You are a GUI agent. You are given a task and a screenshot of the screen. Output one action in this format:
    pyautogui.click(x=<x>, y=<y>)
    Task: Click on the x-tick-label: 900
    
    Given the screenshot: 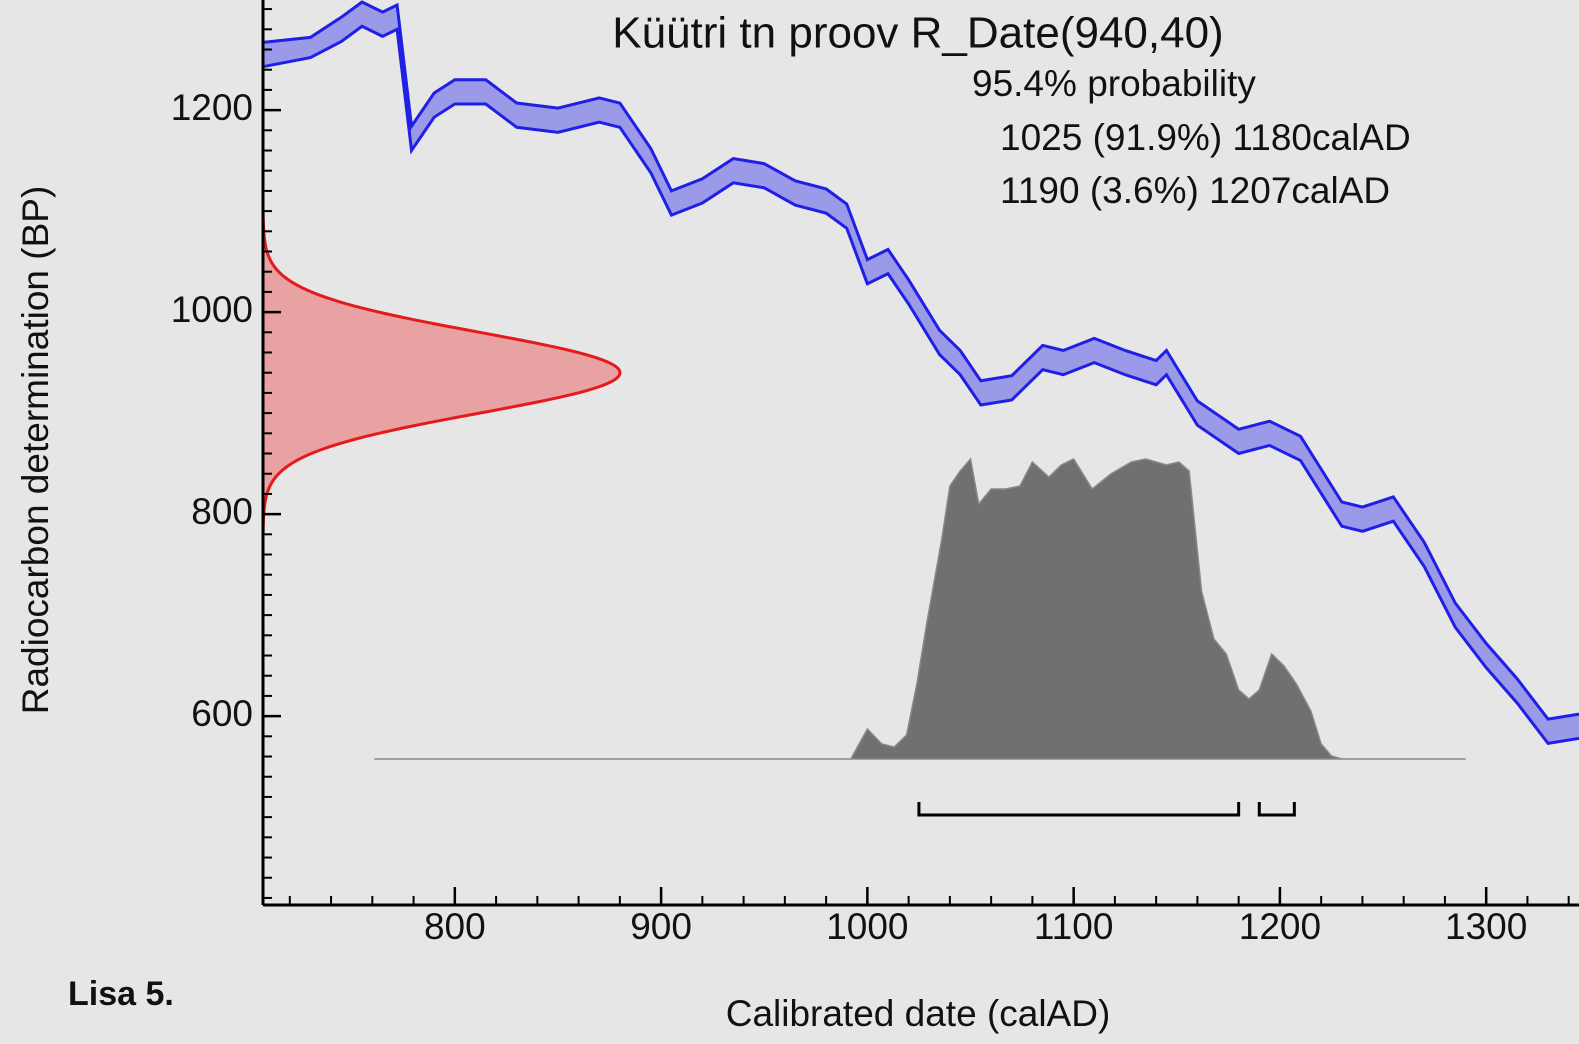 What is the action you would take?
    pyautogui.click(x=661, y=926)
    